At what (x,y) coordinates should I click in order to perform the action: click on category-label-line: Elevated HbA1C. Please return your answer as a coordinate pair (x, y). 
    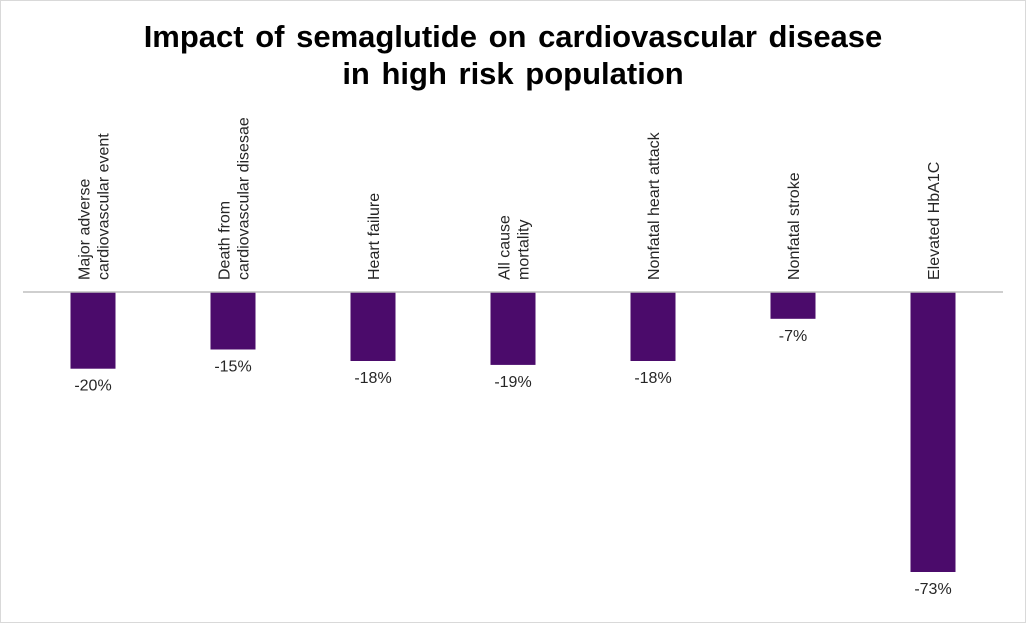
    Looking at the image, I should click on (934, 221).